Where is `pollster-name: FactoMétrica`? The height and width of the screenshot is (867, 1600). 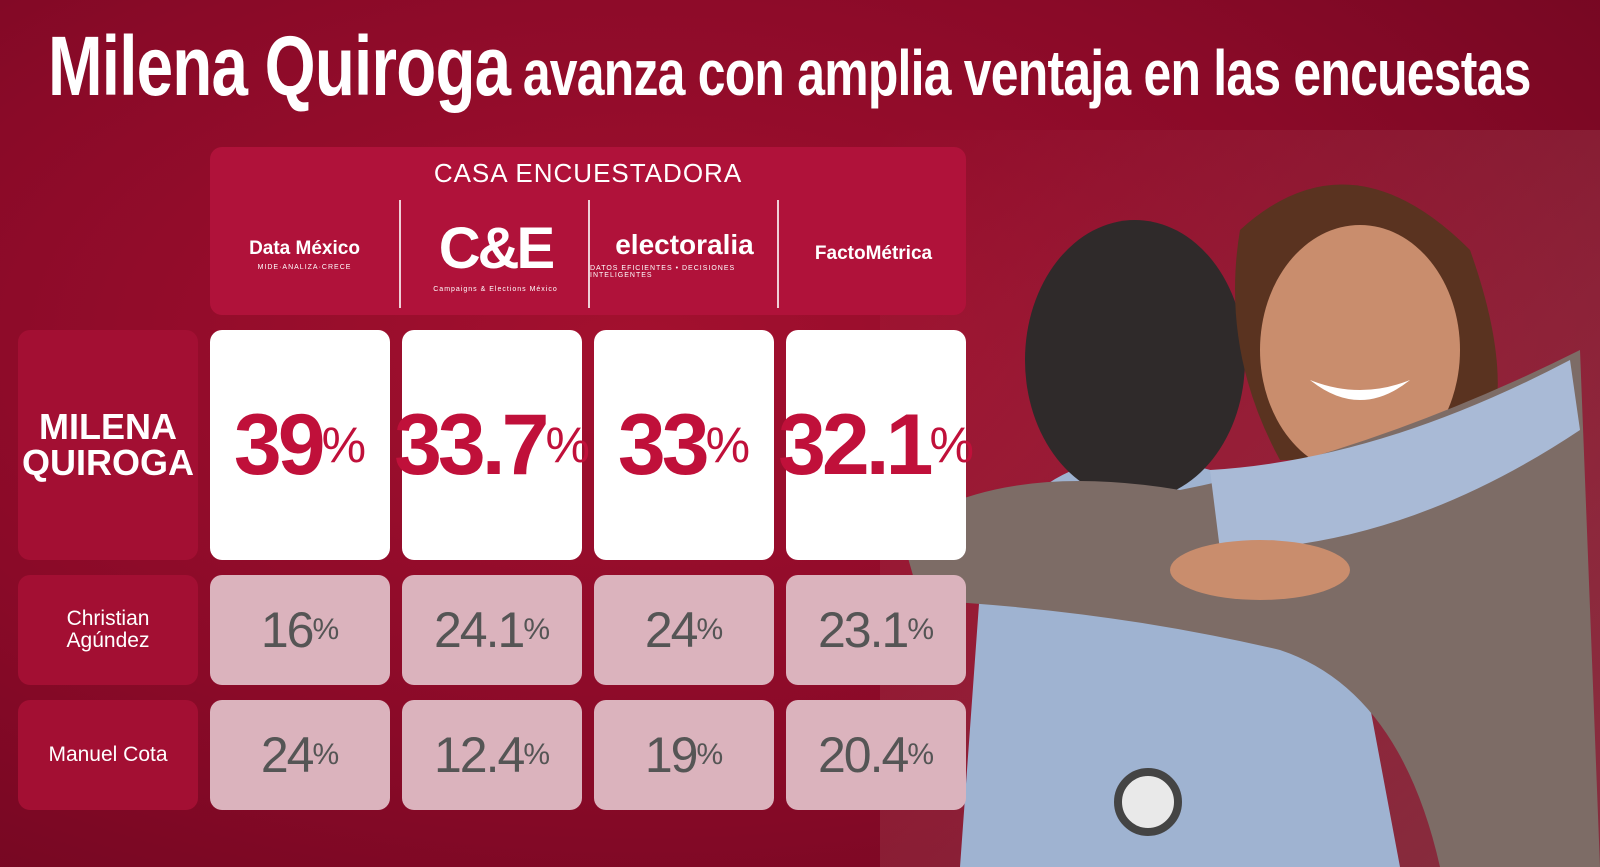
pollster-name: FactoMétrica is located at coordinates (873, 253).